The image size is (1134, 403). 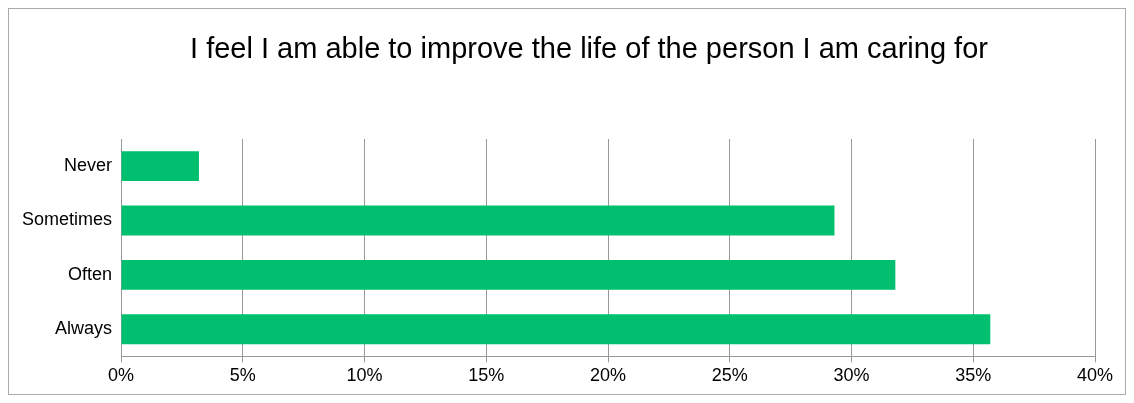 What do you see at coordinates (1095, 375) in the screenshot?
I see `x-tick-label: 40%` at bounding box center [1095, 375].